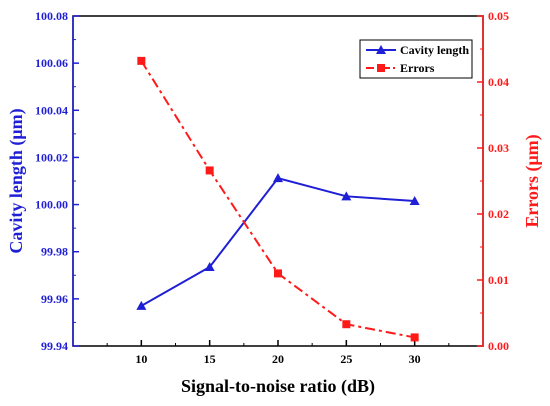  What do you see at coordinates (54, 299) in the screenshot?
I see `y-left-tick-label: 99.96` at bounding box center [54, 299].